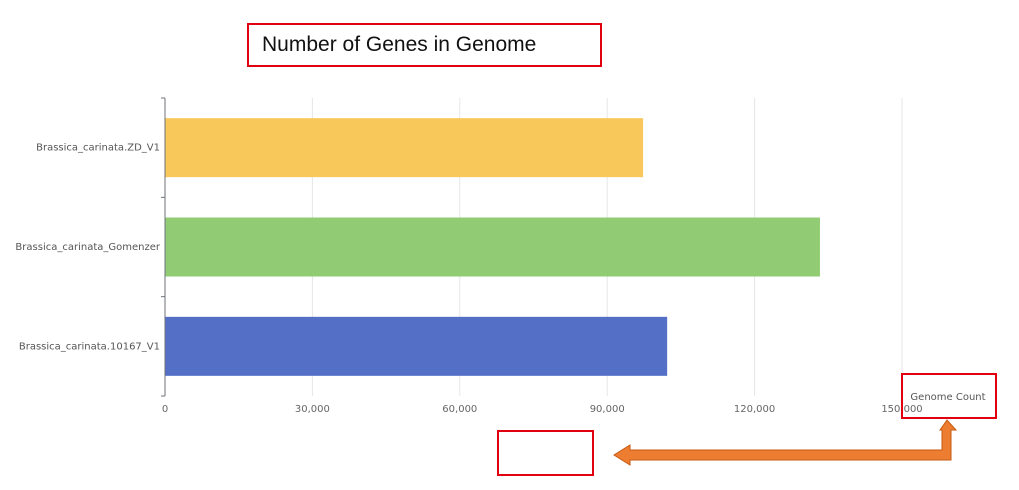 This screenshot has width=1019, height=490. Describe the element at coordinates (165, 409) in the screenshot. I see `x-tick-label: 0` at that location.